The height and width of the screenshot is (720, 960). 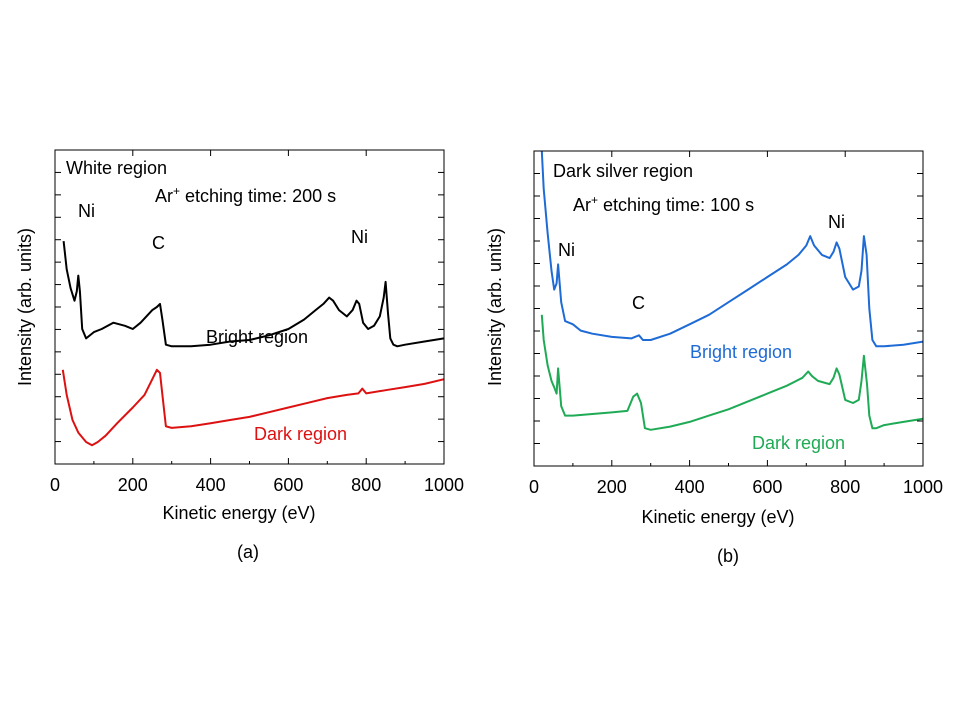 What do you see at coordinates (741, 352) in the screenshot?
I see `panel-b-bright-label: Bright region` at bounding box center [741, 352].